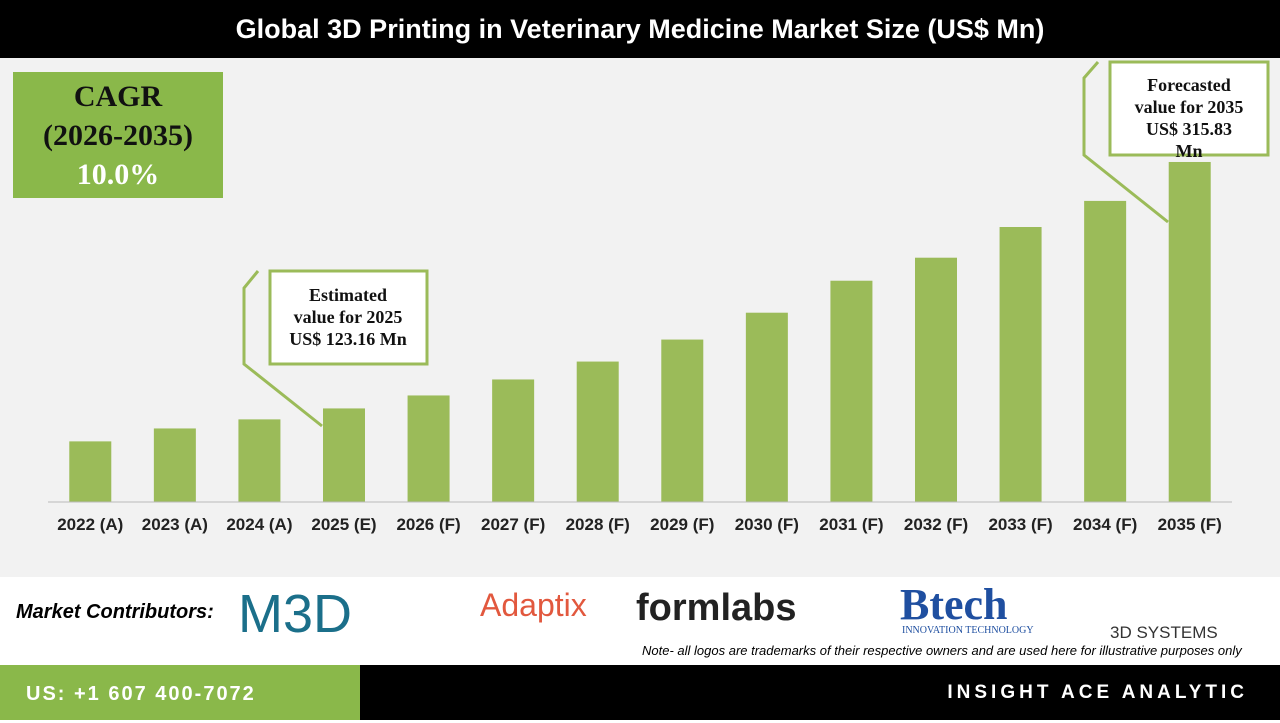 This screenshot has height=723, width=1280. I want to click on x-tick-label: 2022 (A), so click(90, 524).